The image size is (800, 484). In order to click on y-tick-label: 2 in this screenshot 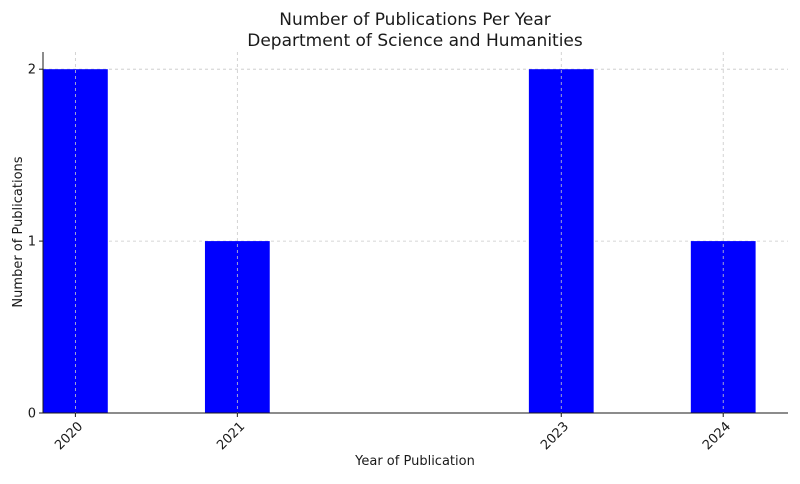, I will do `click(32, 70)`.